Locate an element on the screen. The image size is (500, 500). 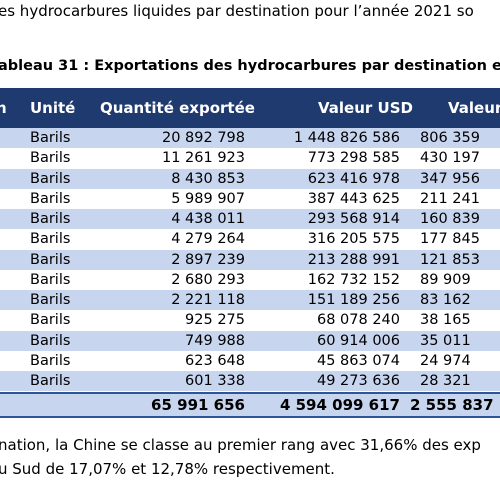
table-cell: 806 359 is located at coordinates (450, 138).